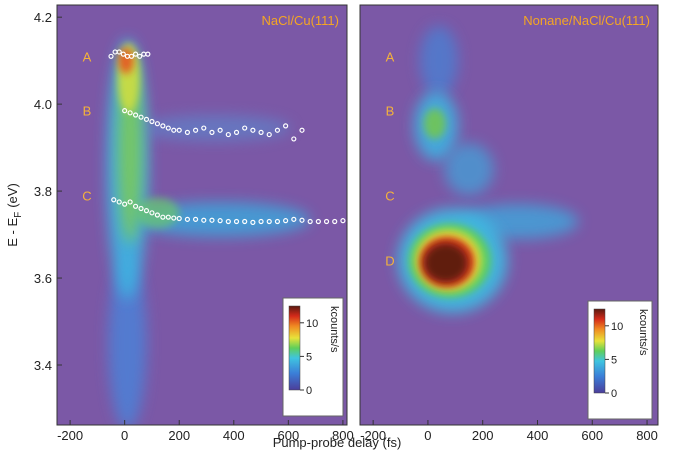 The width and height of the screenshot is (674, 463). Describe the element at coordinates (300, 20) in the screenshot. I see `panel-title: NaCl/Cu(111)` at that location.